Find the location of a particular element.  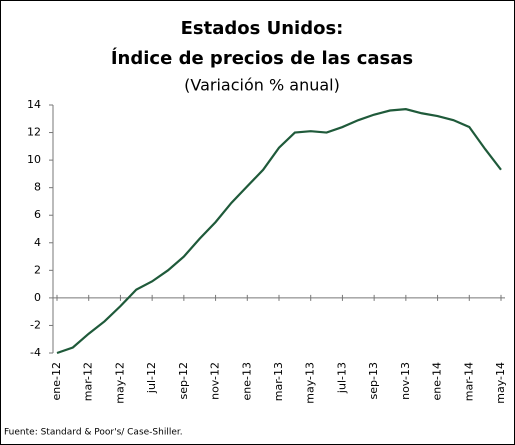

x-tick-label: mar-14 is located at coordinates (468, 381).